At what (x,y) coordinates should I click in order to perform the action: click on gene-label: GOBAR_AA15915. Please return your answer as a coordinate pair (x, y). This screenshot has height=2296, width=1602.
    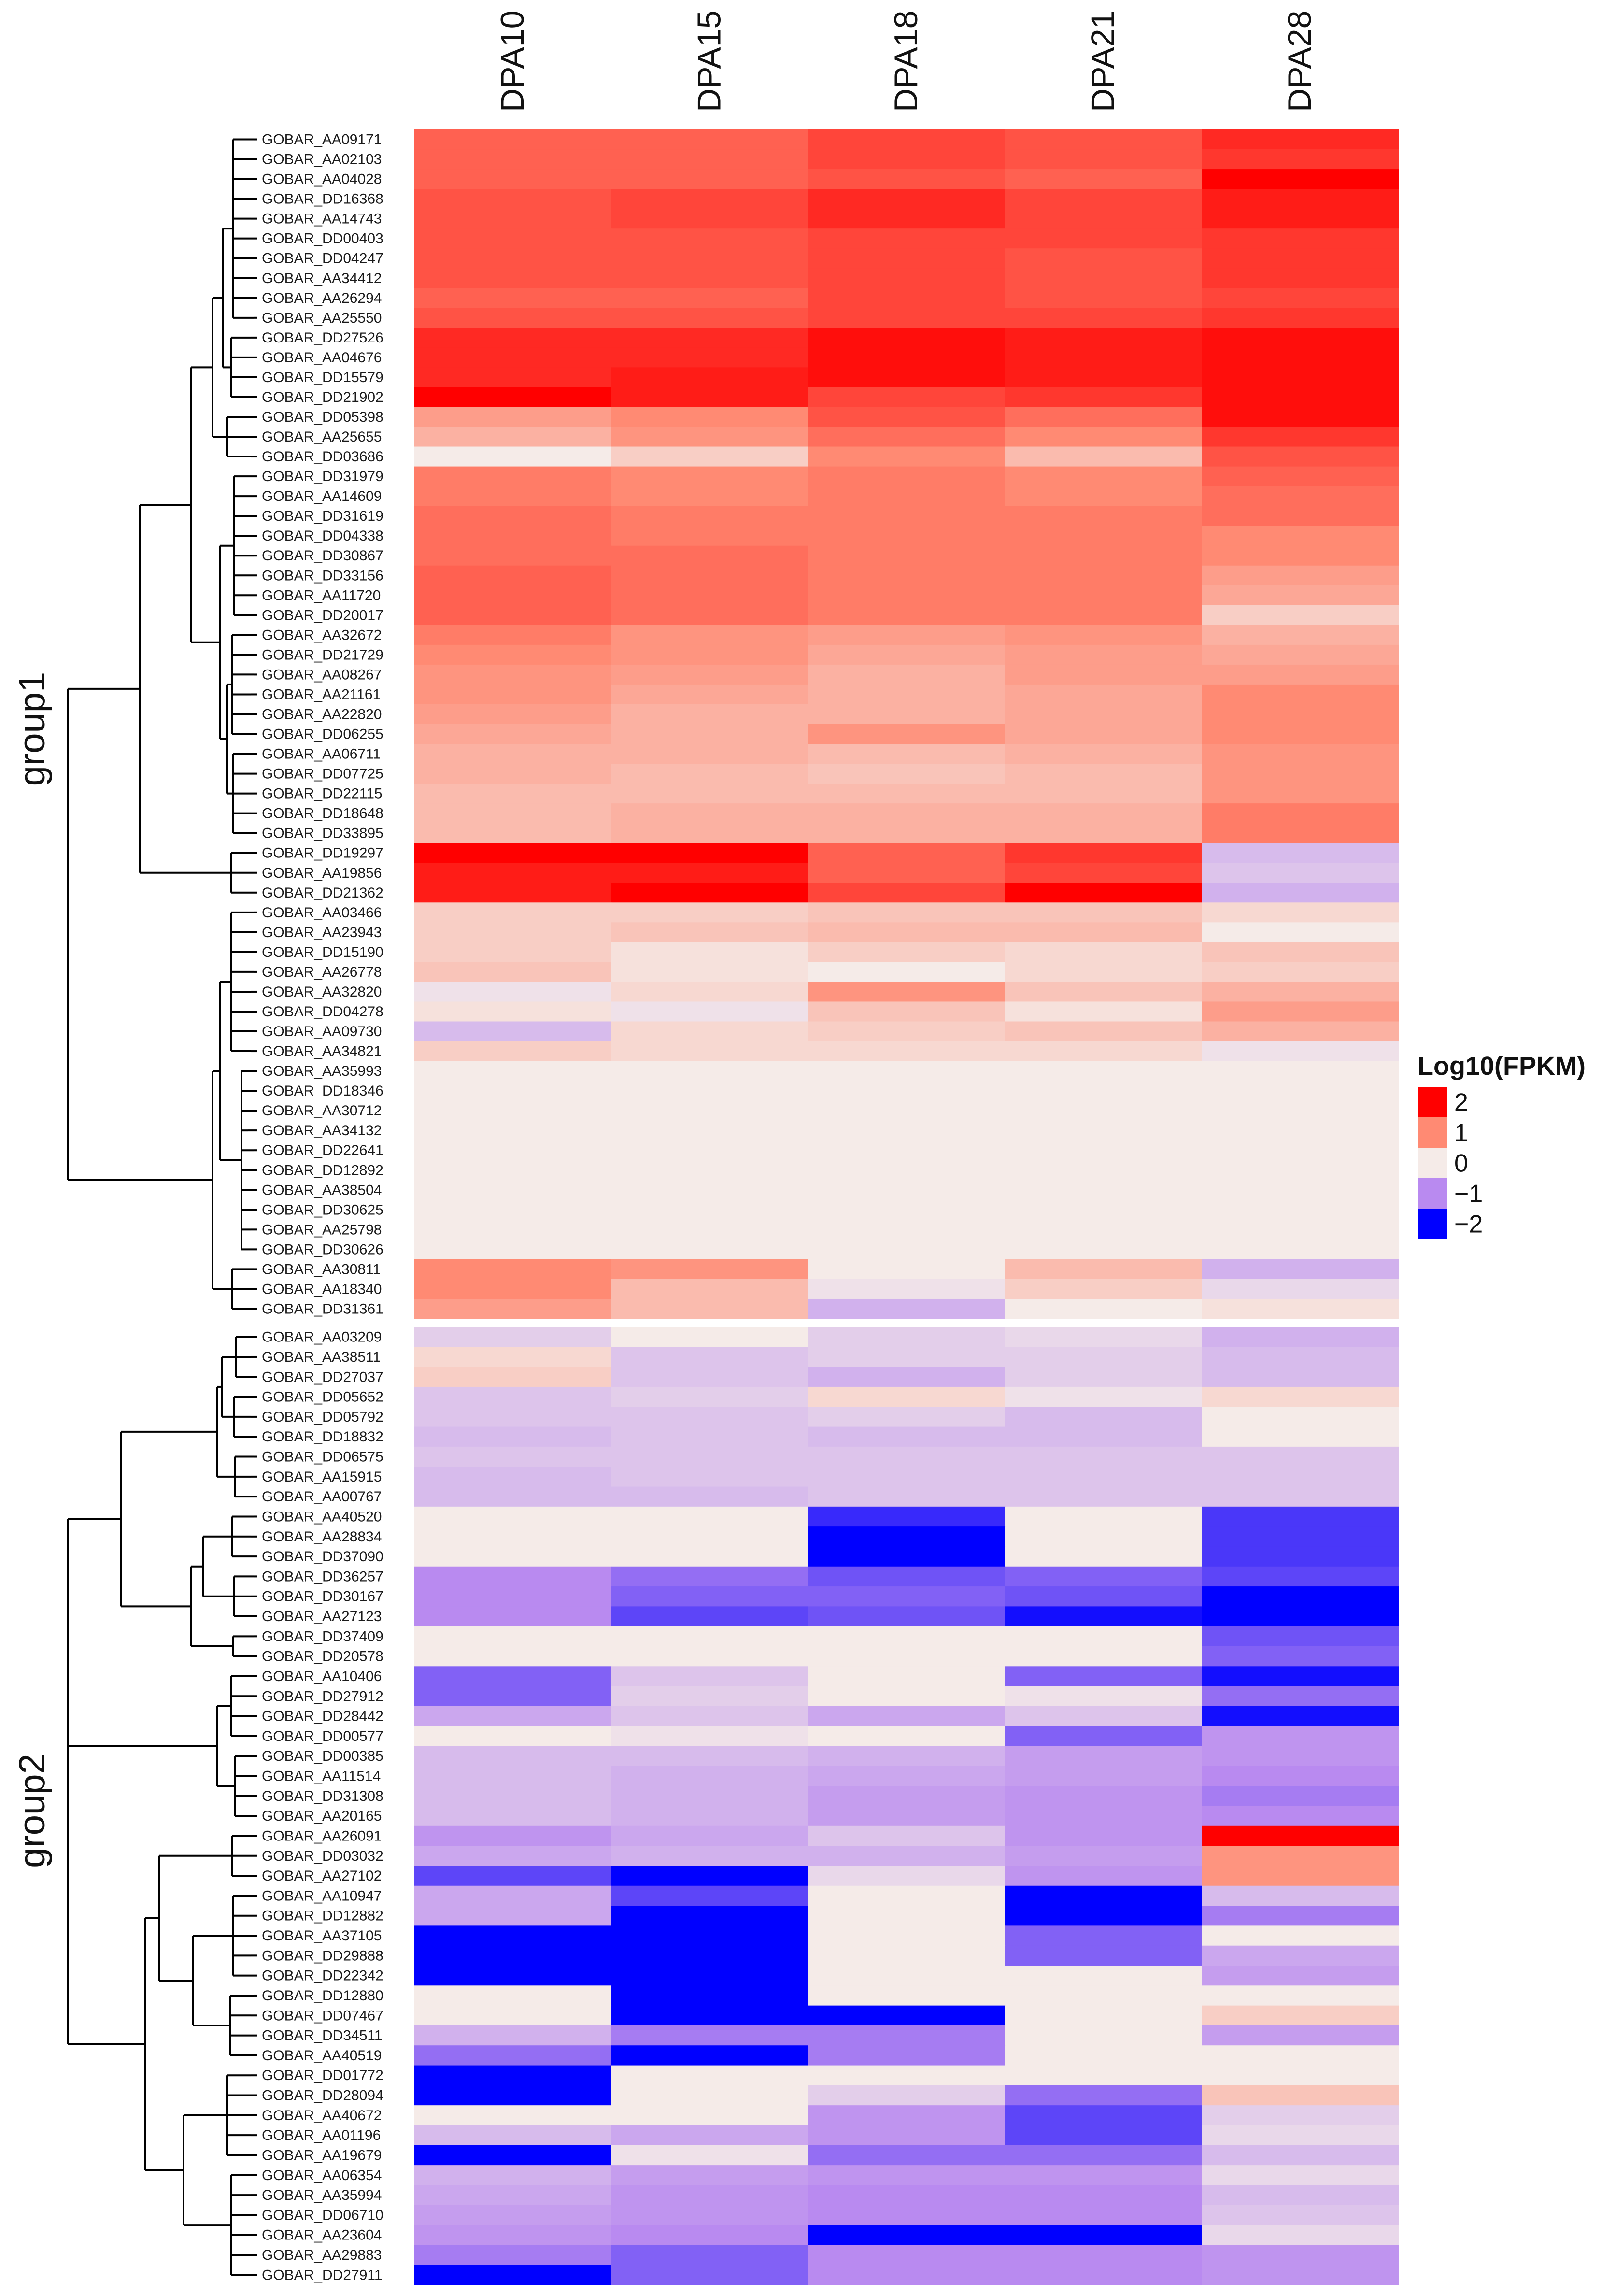
    Looking at the image, I should click on (322, 1477).